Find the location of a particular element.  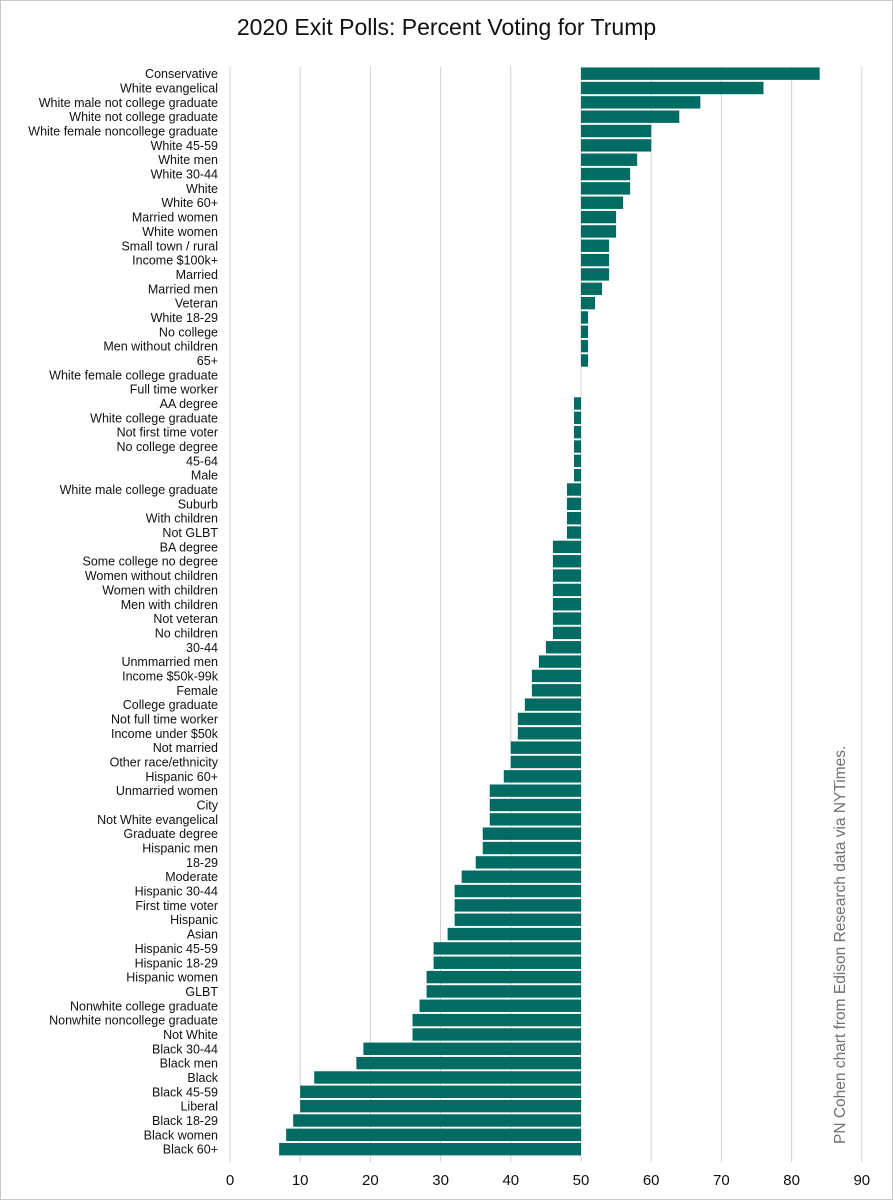

x-tick-label-0: 0 is located at coordinates (230, 1180).